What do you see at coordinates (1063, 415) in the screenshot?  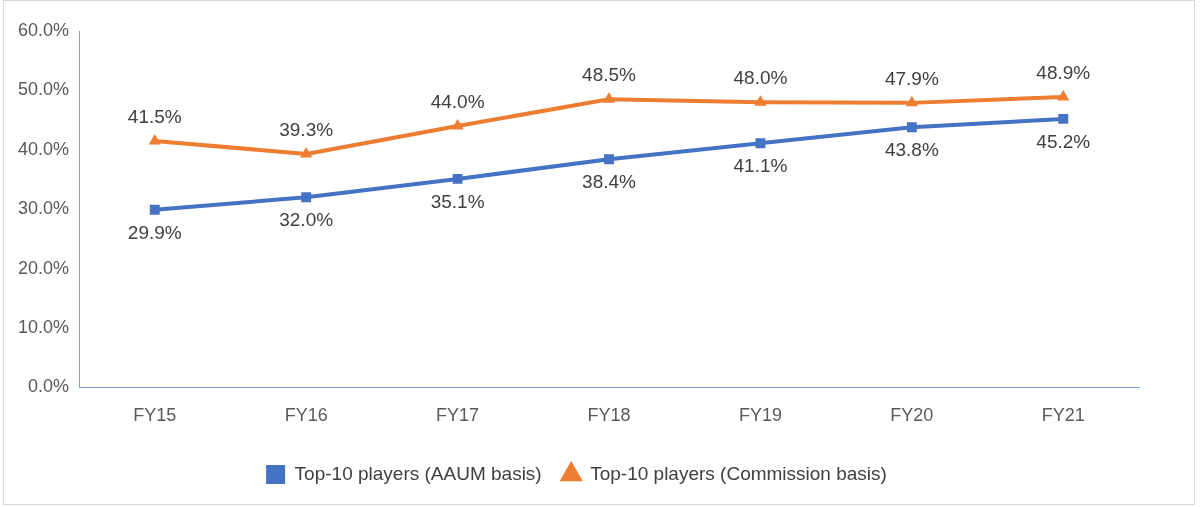 I see `x-tick-label: FY21` at bounding box center [1063, 415].